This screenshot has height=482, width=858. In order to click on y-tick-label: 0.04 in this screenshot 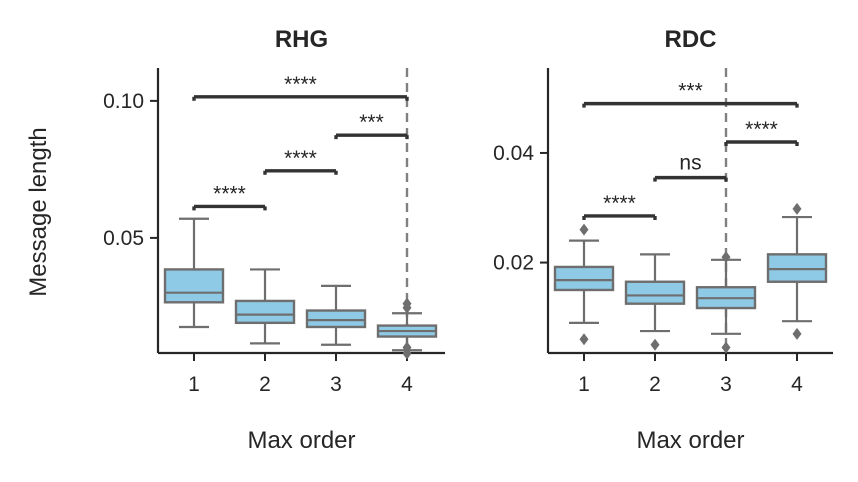, I will do `click(513, 153)`.